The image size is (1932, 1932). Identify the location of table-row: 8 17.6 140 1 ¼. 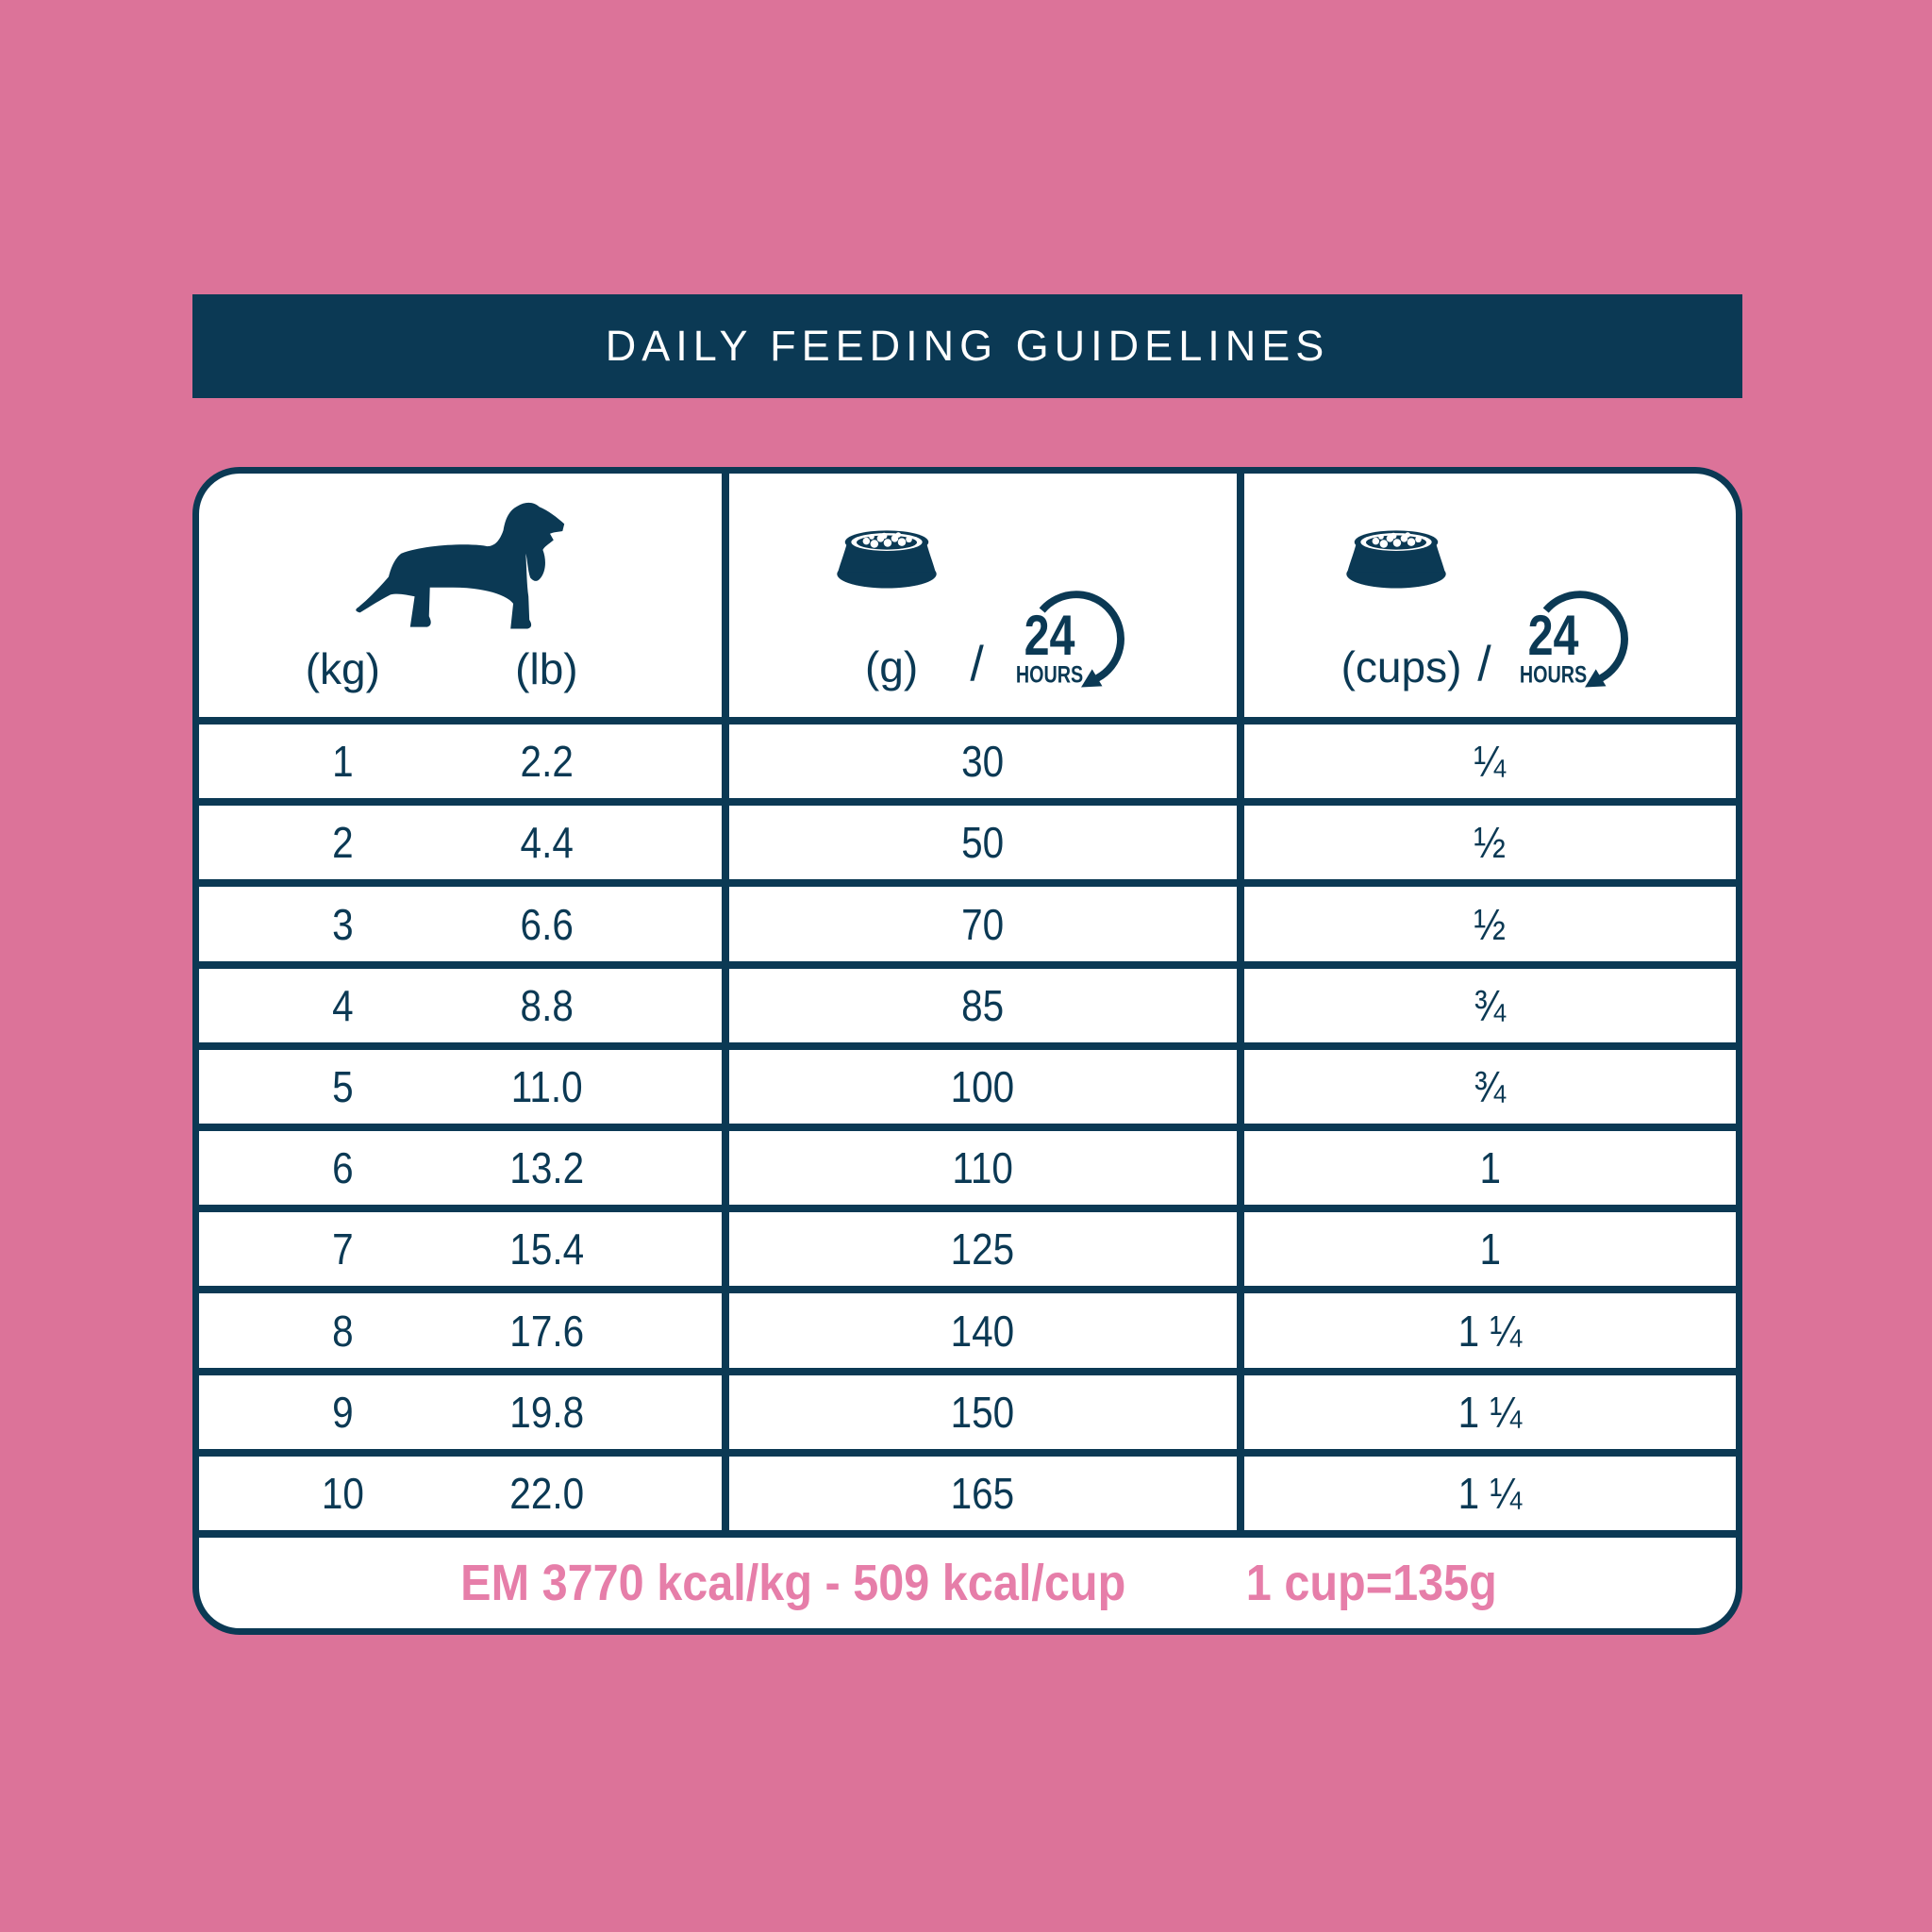
(967, 1327).